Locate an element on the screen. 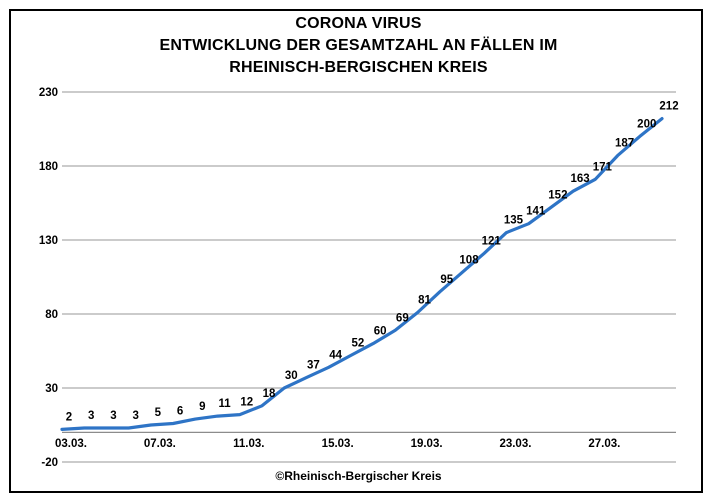 The width and height of the screenshot is (717, 504). data-point-label: 9 is located at coordinates (202, 407).